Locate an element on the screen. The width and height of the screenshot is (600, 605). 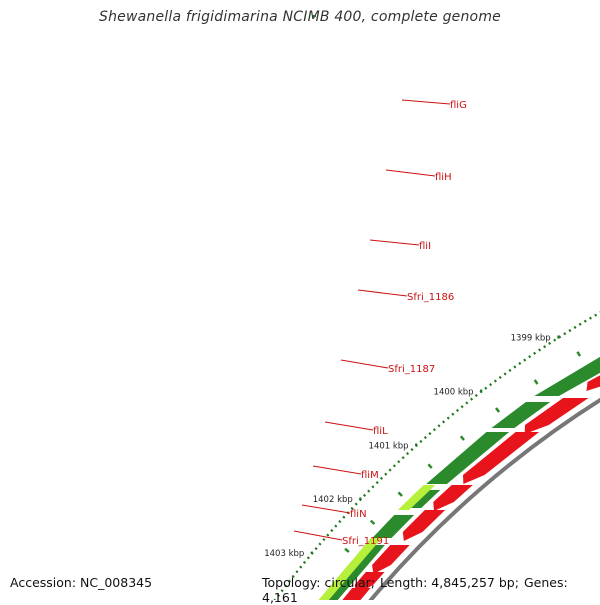
gene-label: fliH is located at coordinates (443, 177).